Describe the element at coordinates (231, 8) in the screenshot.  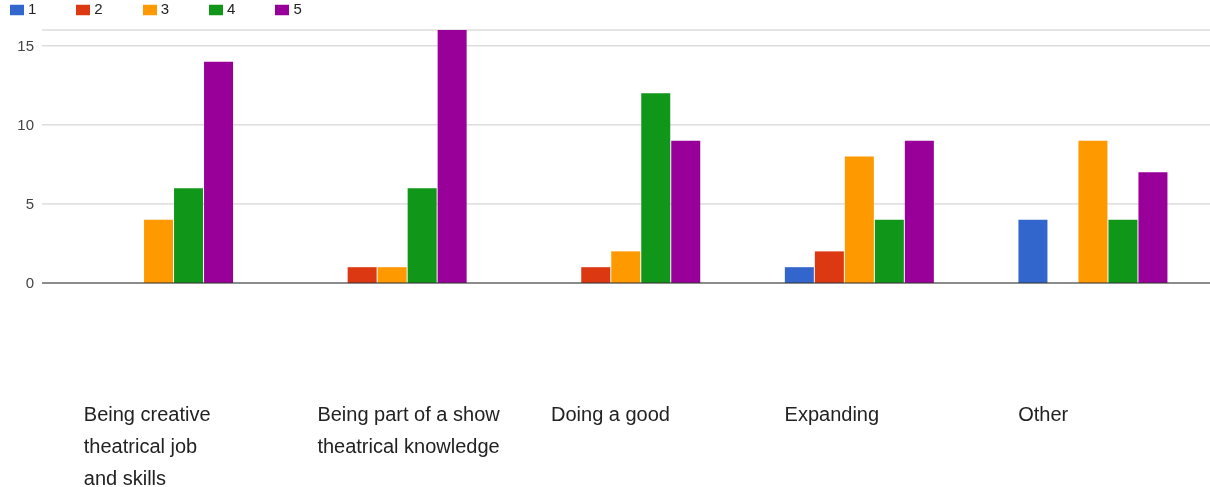
I see `legend-label: 4` at that location.